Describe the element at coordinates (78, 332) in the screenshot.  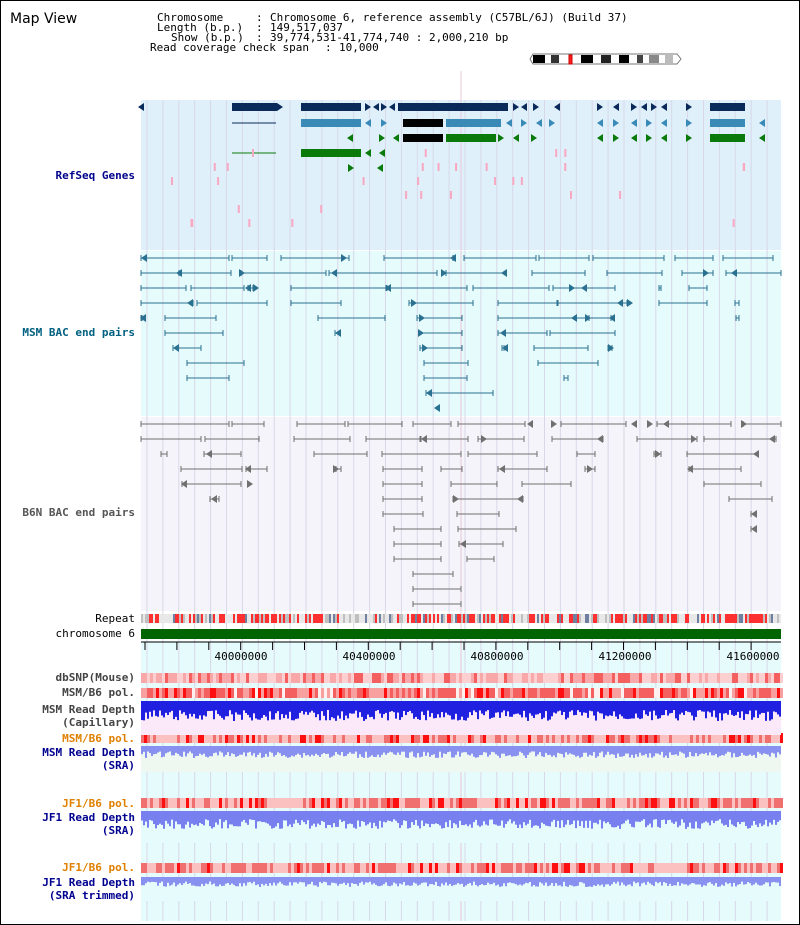
I see `msm-bac-label: MSM BAC end pairs` at that location.